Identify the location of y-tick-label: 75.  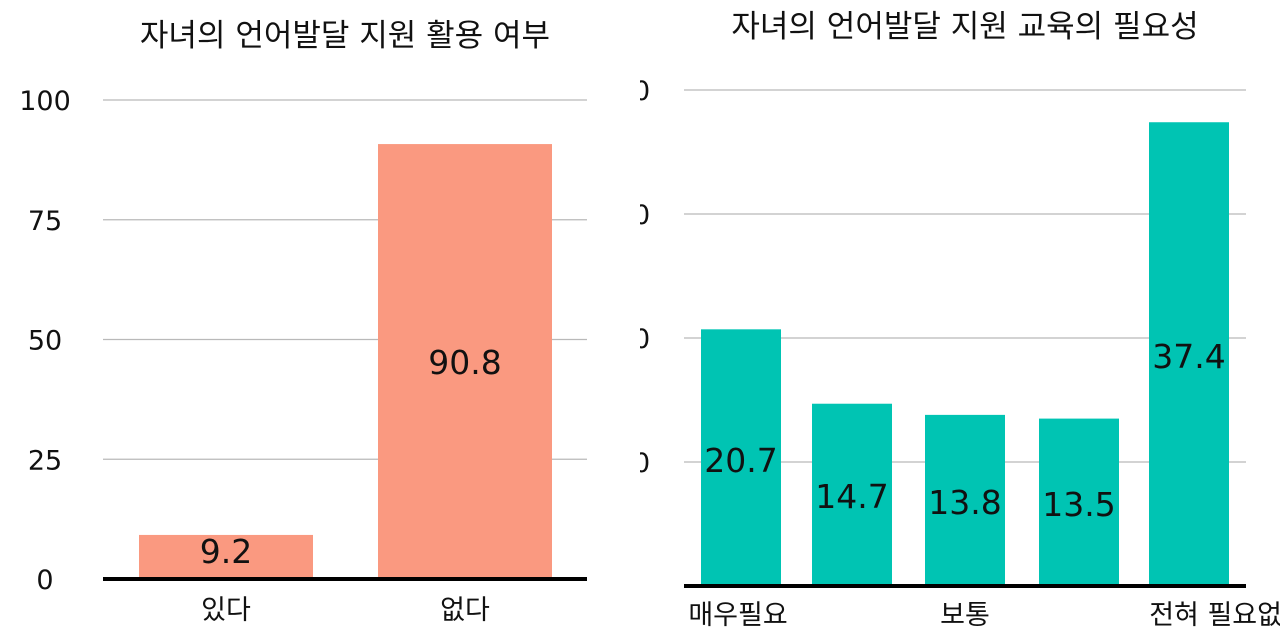
(45, 221).